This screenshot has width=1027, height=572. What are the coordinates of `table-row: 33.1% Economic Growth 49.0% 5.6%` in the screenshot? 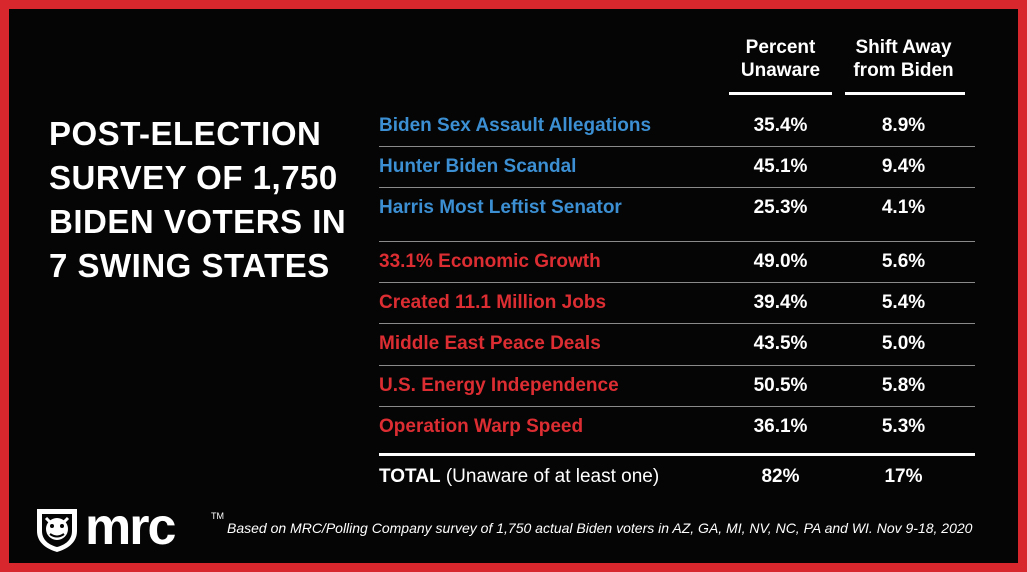 It's located at (677, 261).